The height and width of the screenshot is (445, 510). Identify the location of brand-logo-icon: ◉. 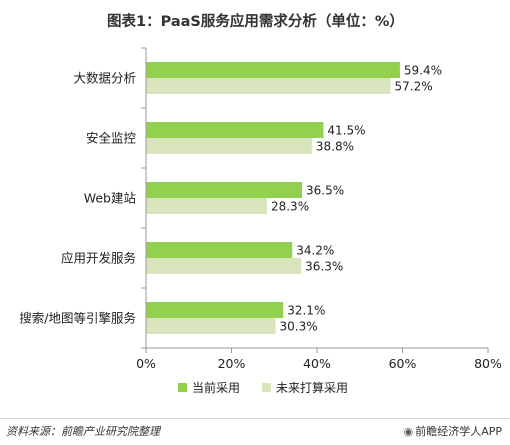
(408, 431).